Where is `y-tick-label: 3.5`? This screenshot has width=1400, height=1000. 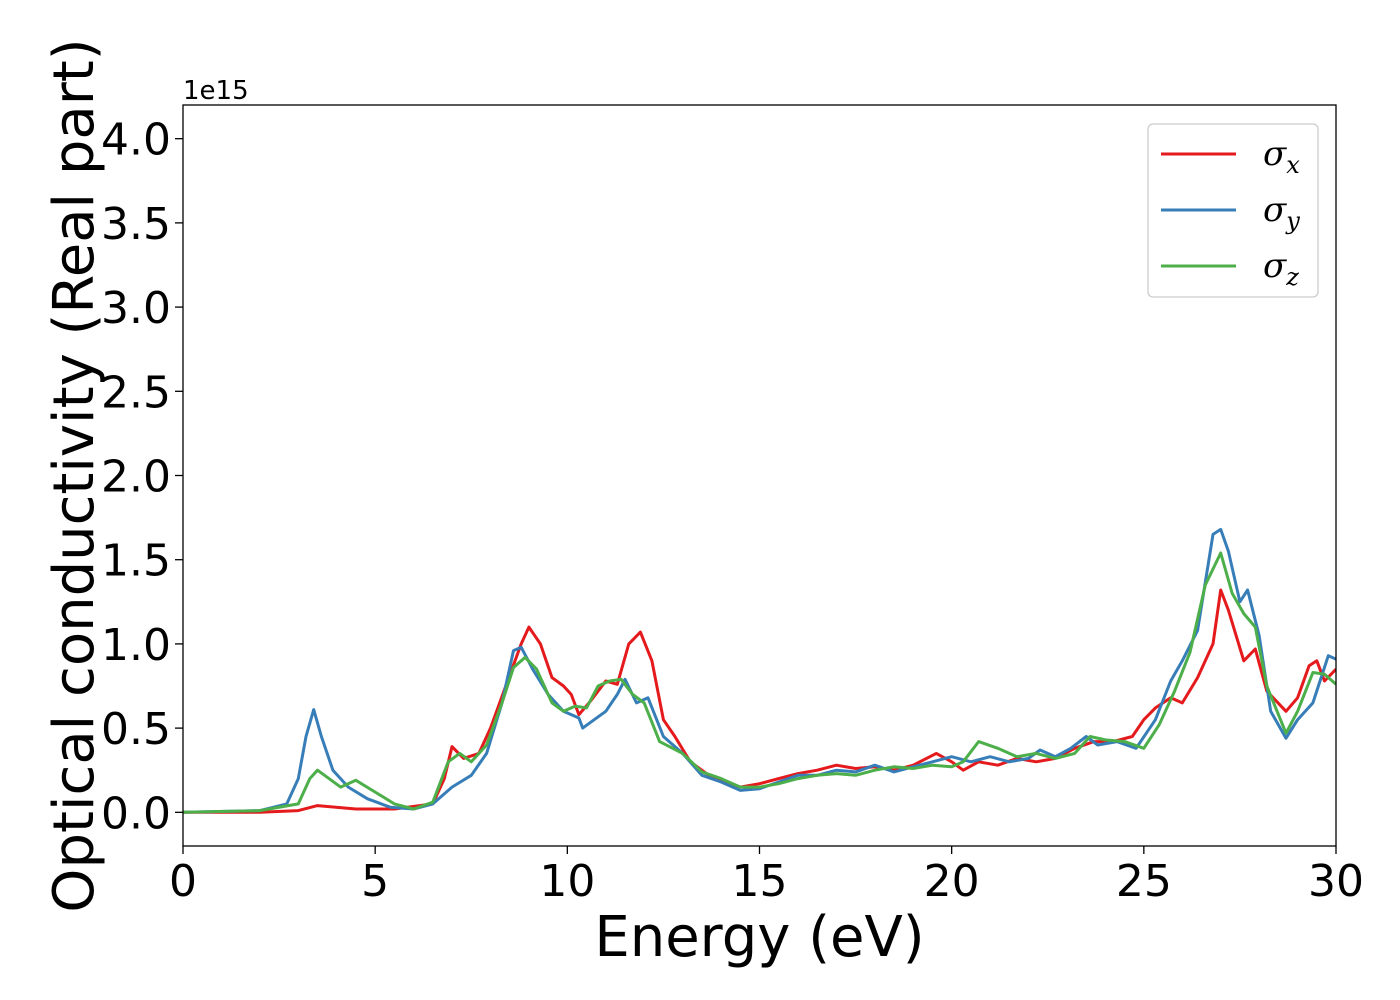 y-tick-label: 3.5 is located at coordinates (136, 224).